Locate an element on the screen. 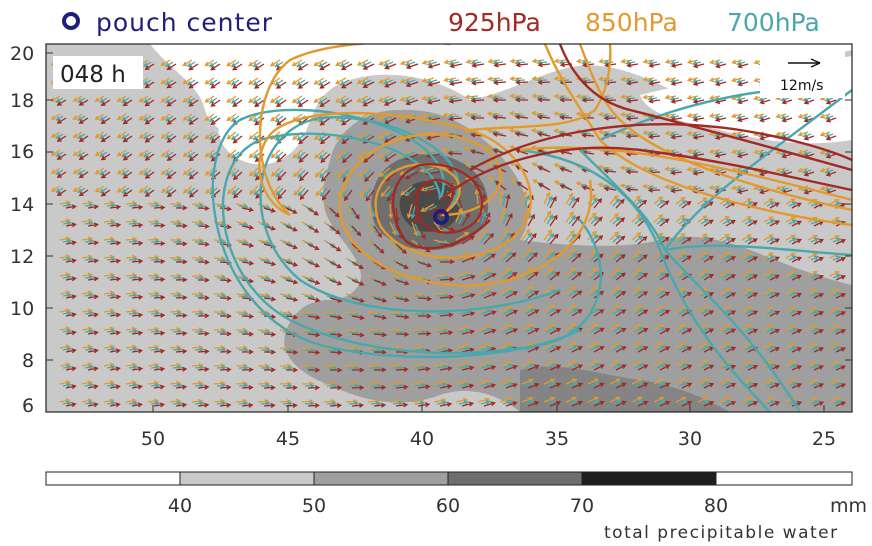  colorbar-bin is located at coordinates (381, 478).